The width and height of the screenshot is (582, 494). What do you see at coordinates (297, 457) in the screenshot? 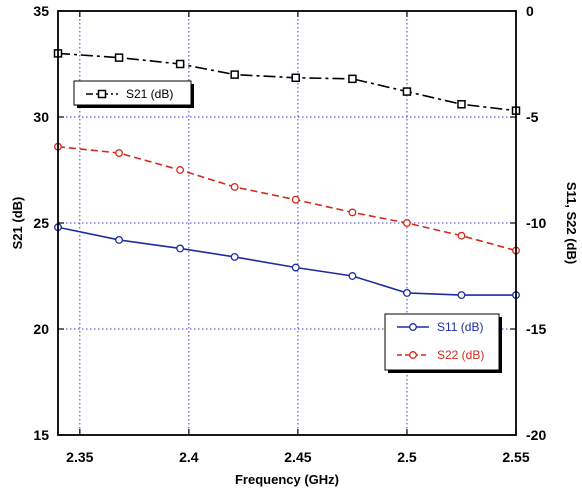
I see `x-tick-label: 2.45` at bounding box center [297, 457].